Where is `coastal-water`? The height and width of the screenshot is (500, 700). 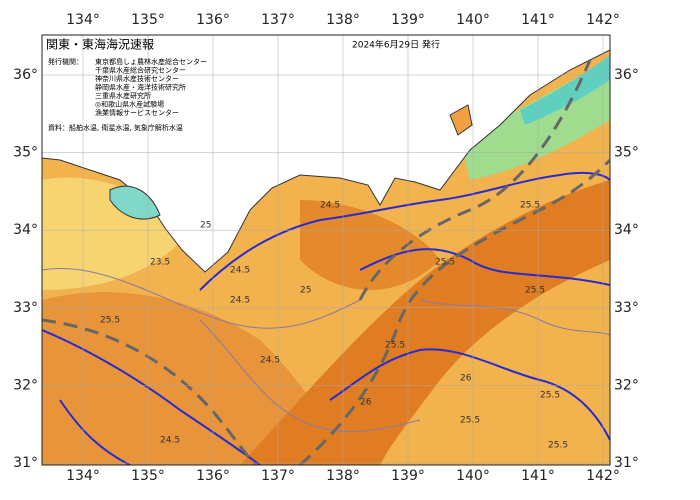
coastal-water is located at coordinates (565, 90).